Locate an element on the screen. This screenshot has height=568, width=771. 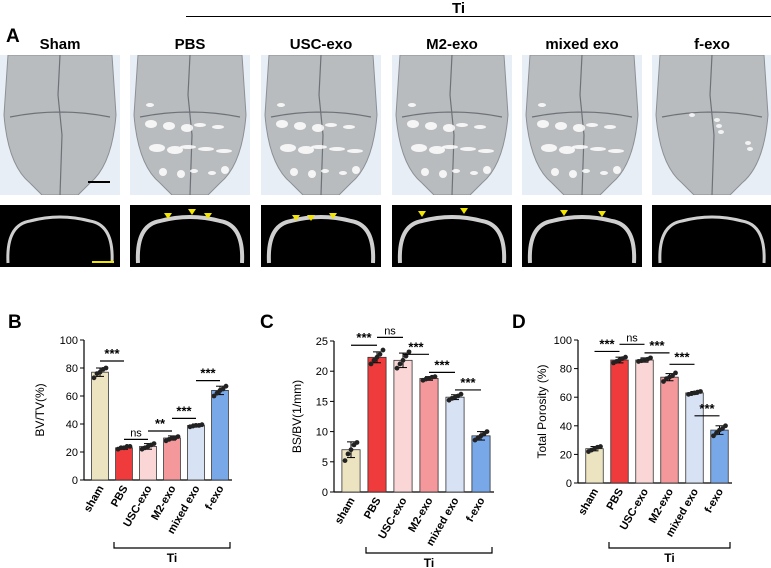
ti-top-label: Ti is located at coordinates (459, 8).